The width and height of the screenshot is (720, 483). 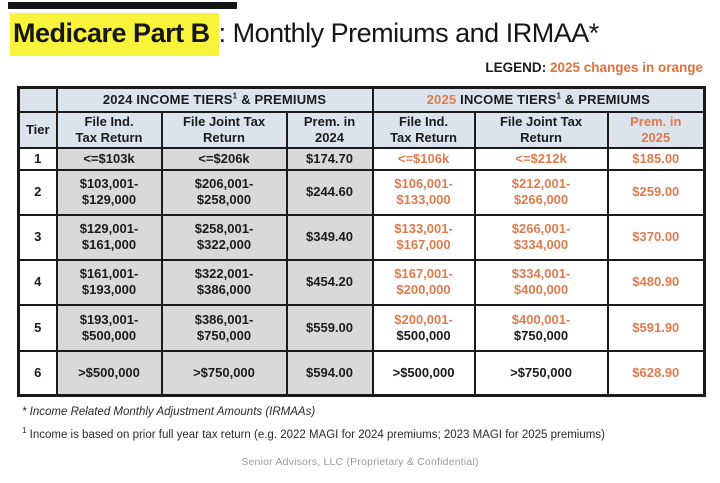 I want to click on value-cell: $106,001- $133,000, so click(x=423, y=192).